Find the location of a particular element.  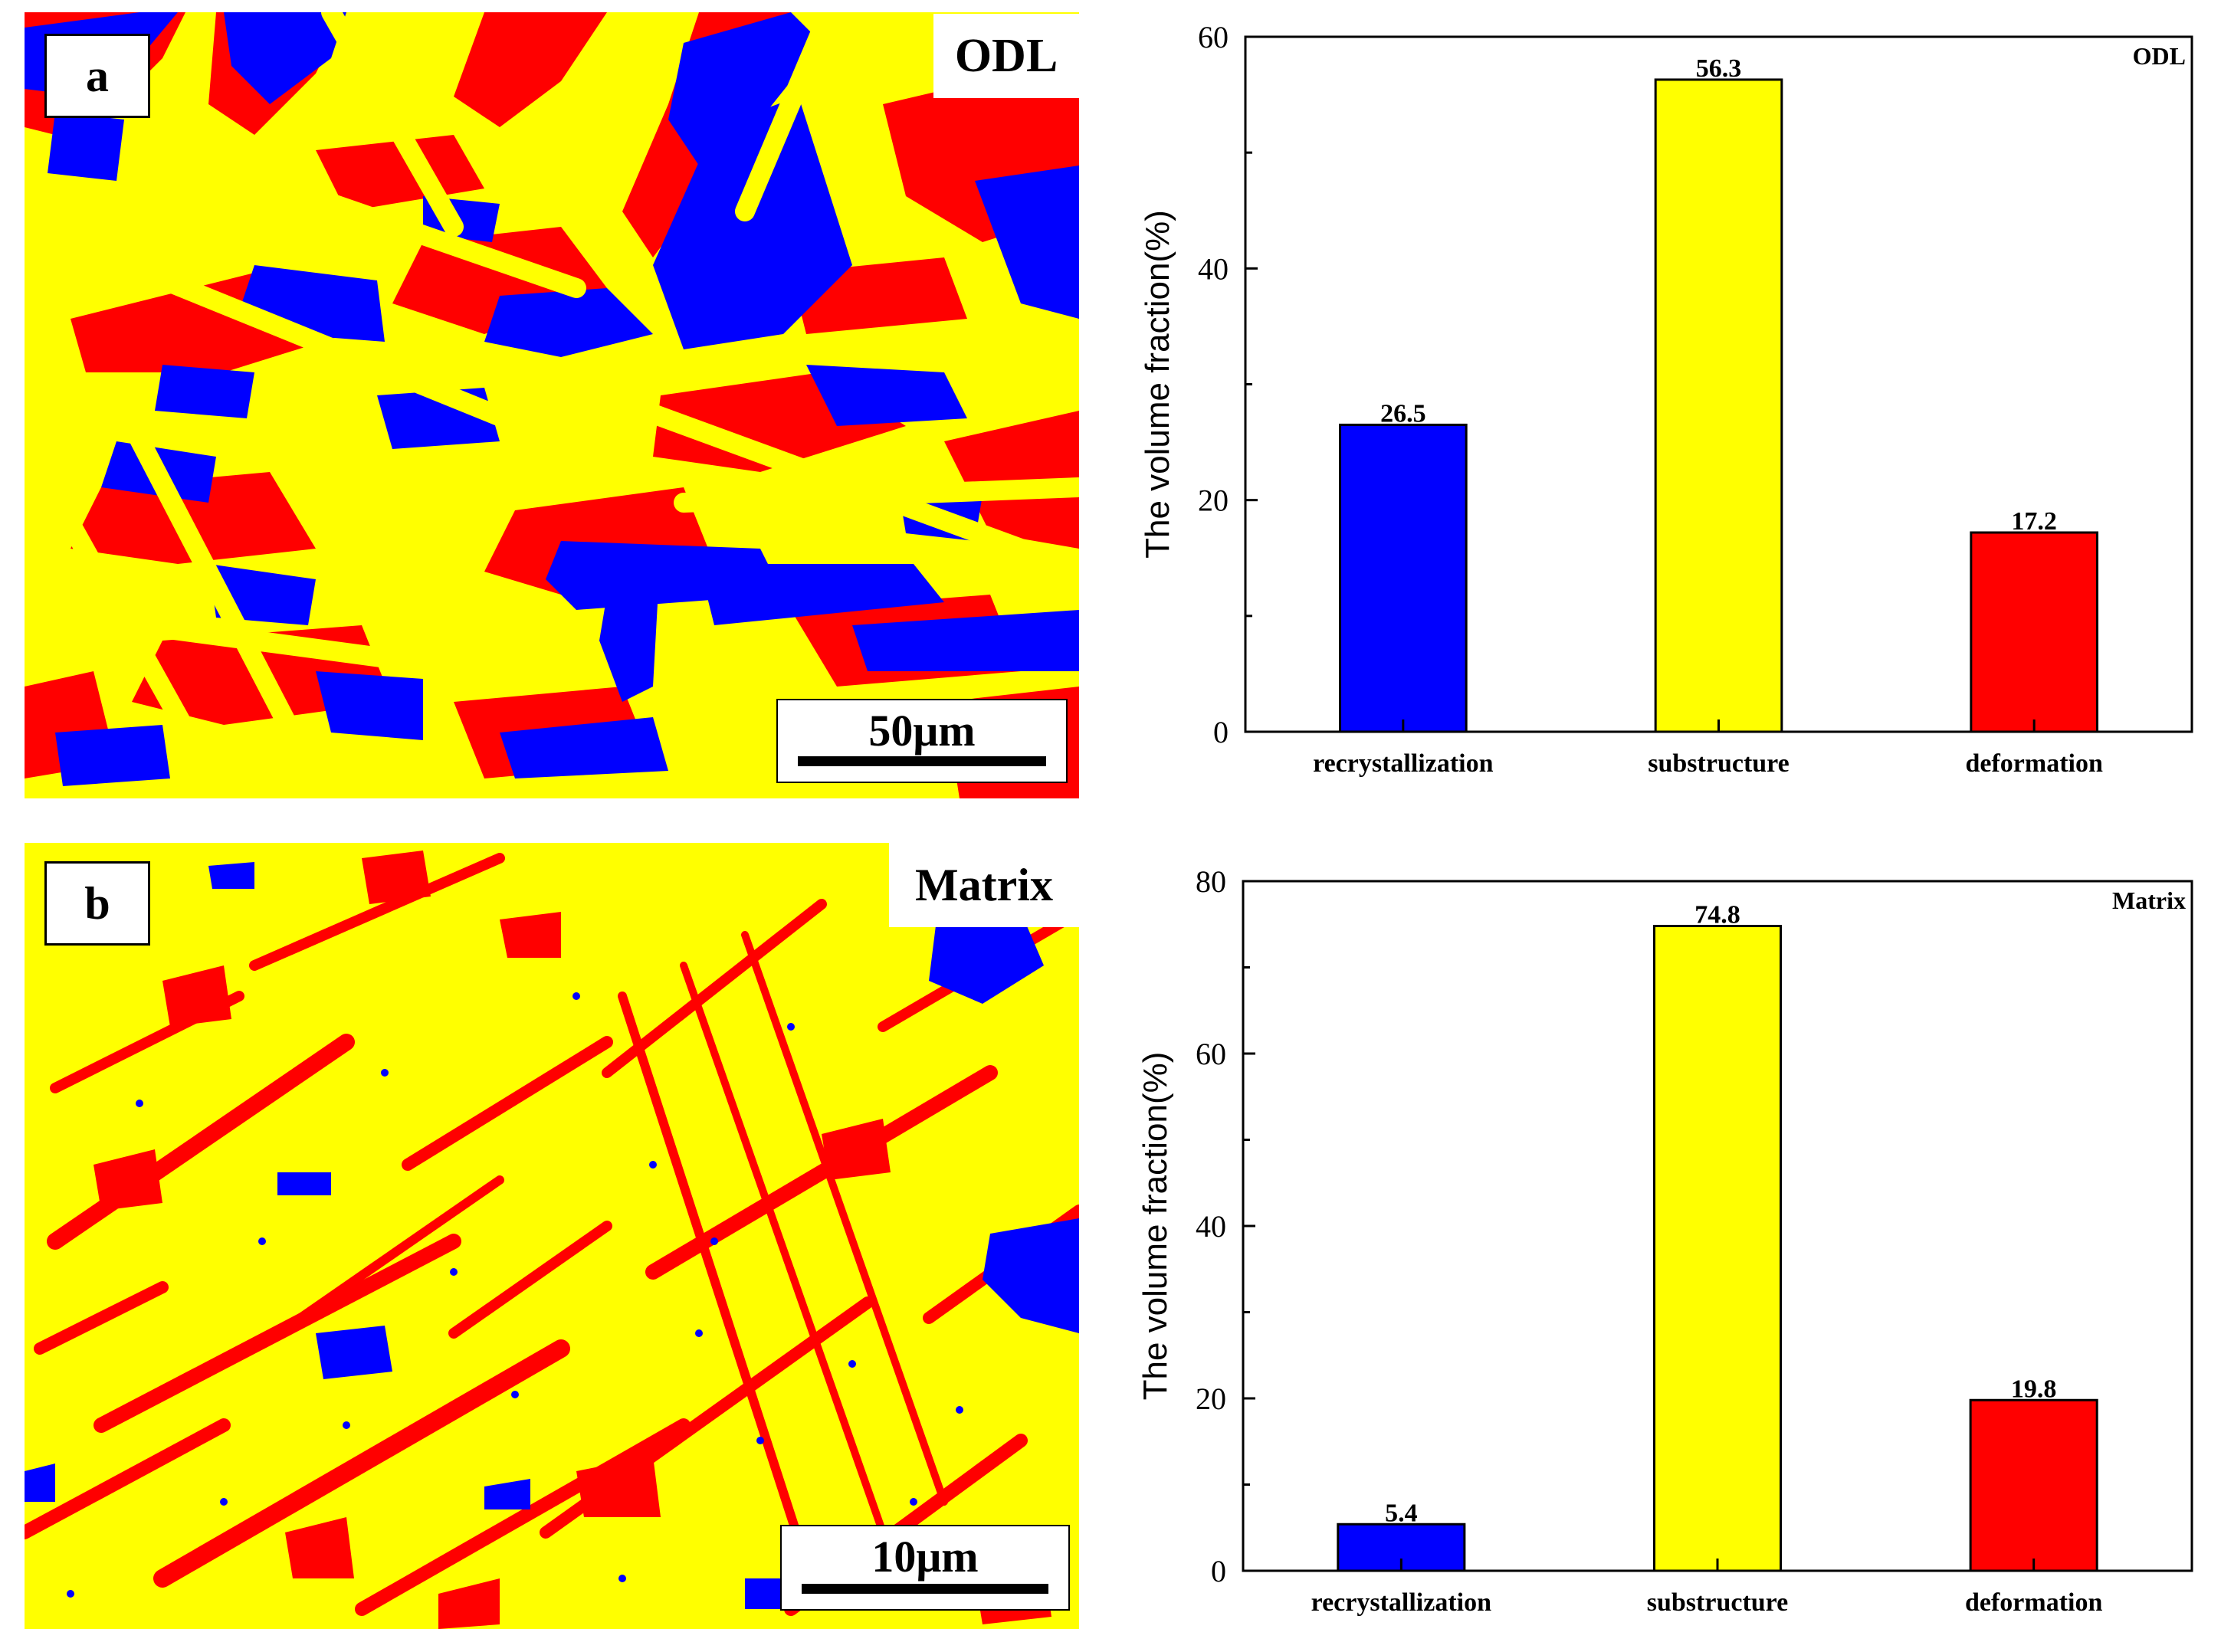

scalebar-b-label: 10μm is located at coordinates (925, 1557).